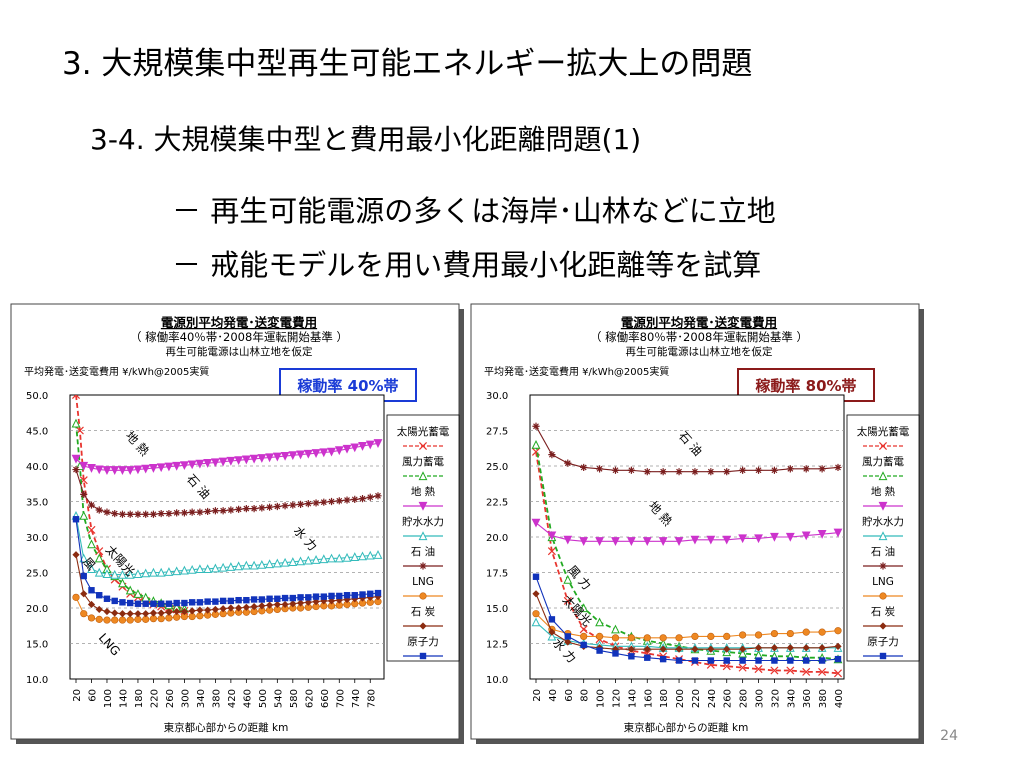 The width and height of the screenshot is (1024, 768). What do you see at coordinates (232, 698) in the screenshot?
I see `x-tick-label: 420` at bounding box center [232, 698].